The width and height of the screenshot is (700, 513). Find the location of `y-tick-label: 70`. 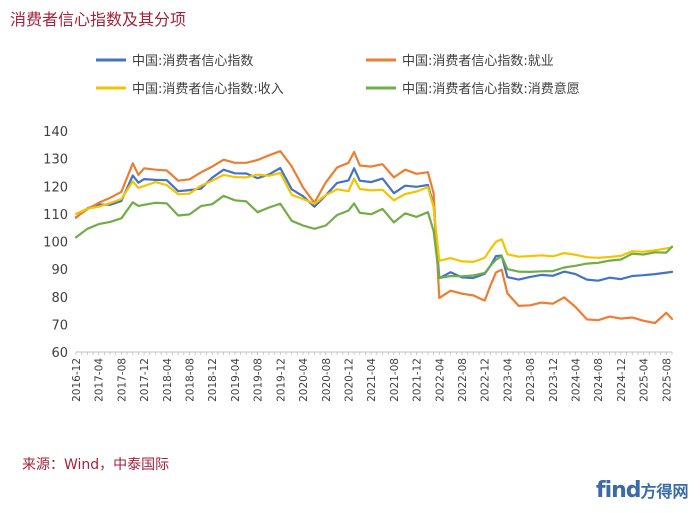

y-tick-label: 70 is located at coordinates (59, 325).